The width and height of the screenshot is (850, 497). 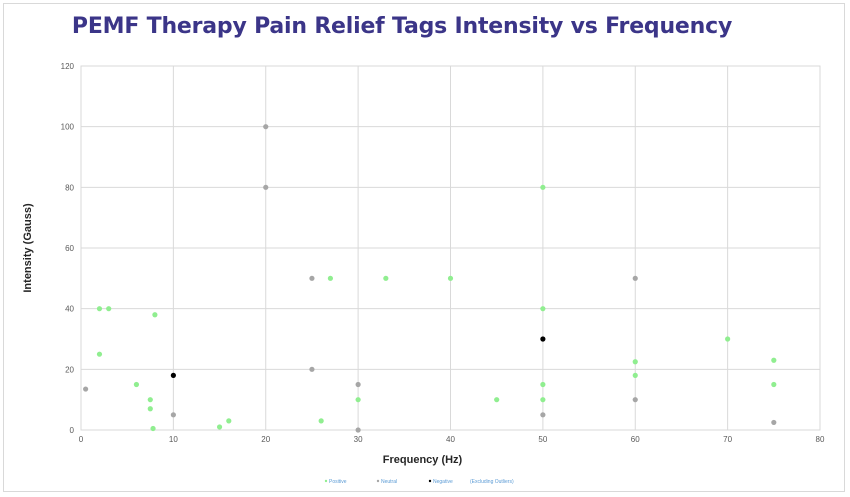 I want to click on x-tick-label: 10, so click(x=173, y=439).